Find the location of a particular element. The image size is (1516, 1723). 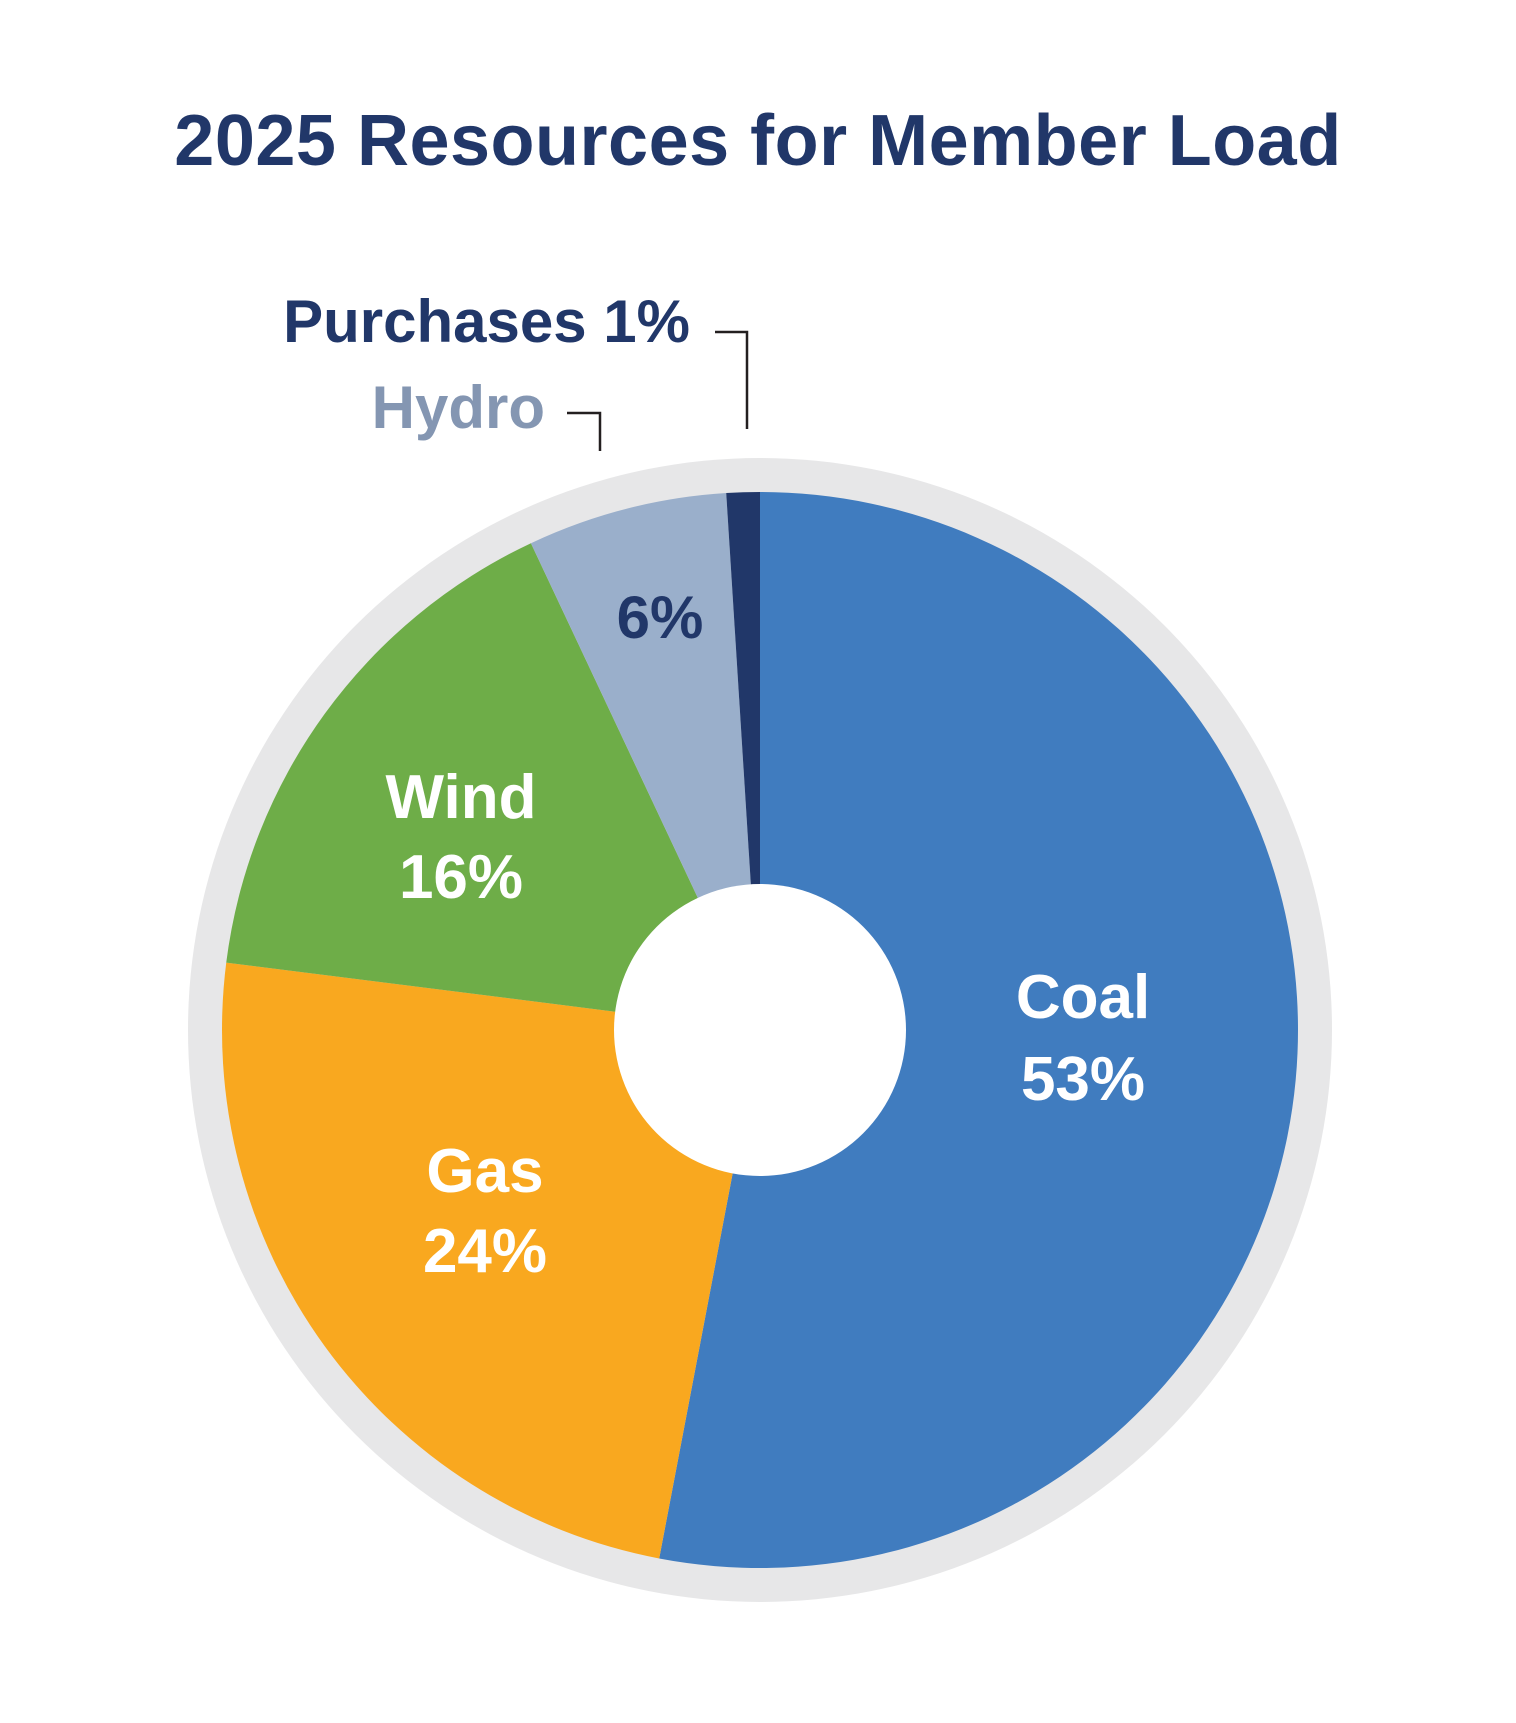

coal-value: 53% is located at coordinates (1083, 1079).